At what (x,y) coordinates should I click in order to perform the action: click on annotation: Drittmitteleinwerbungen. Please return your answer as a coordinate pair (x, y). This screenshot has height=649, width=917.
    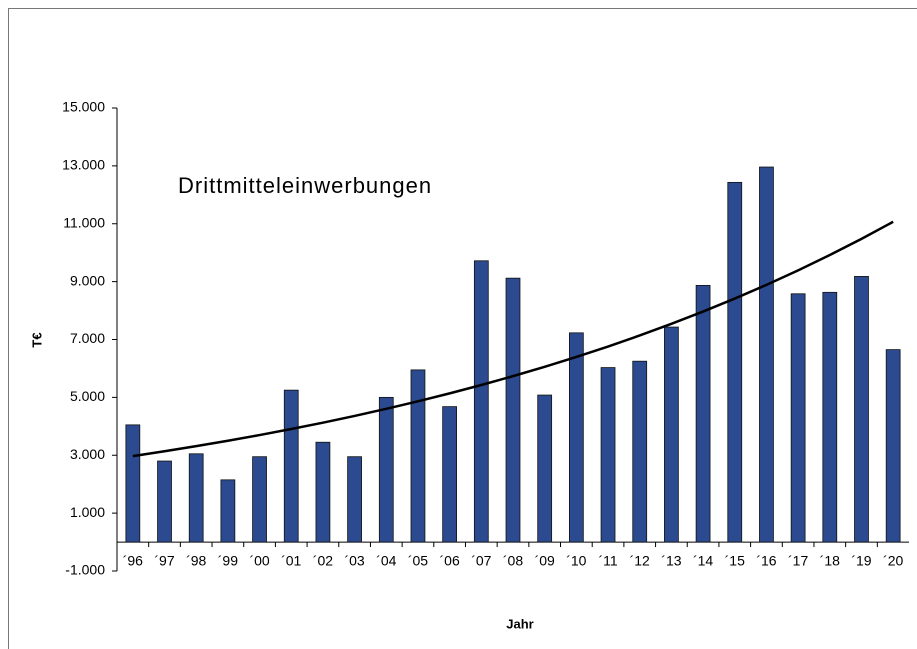
    Looking at the image, I should click on (305, 185).